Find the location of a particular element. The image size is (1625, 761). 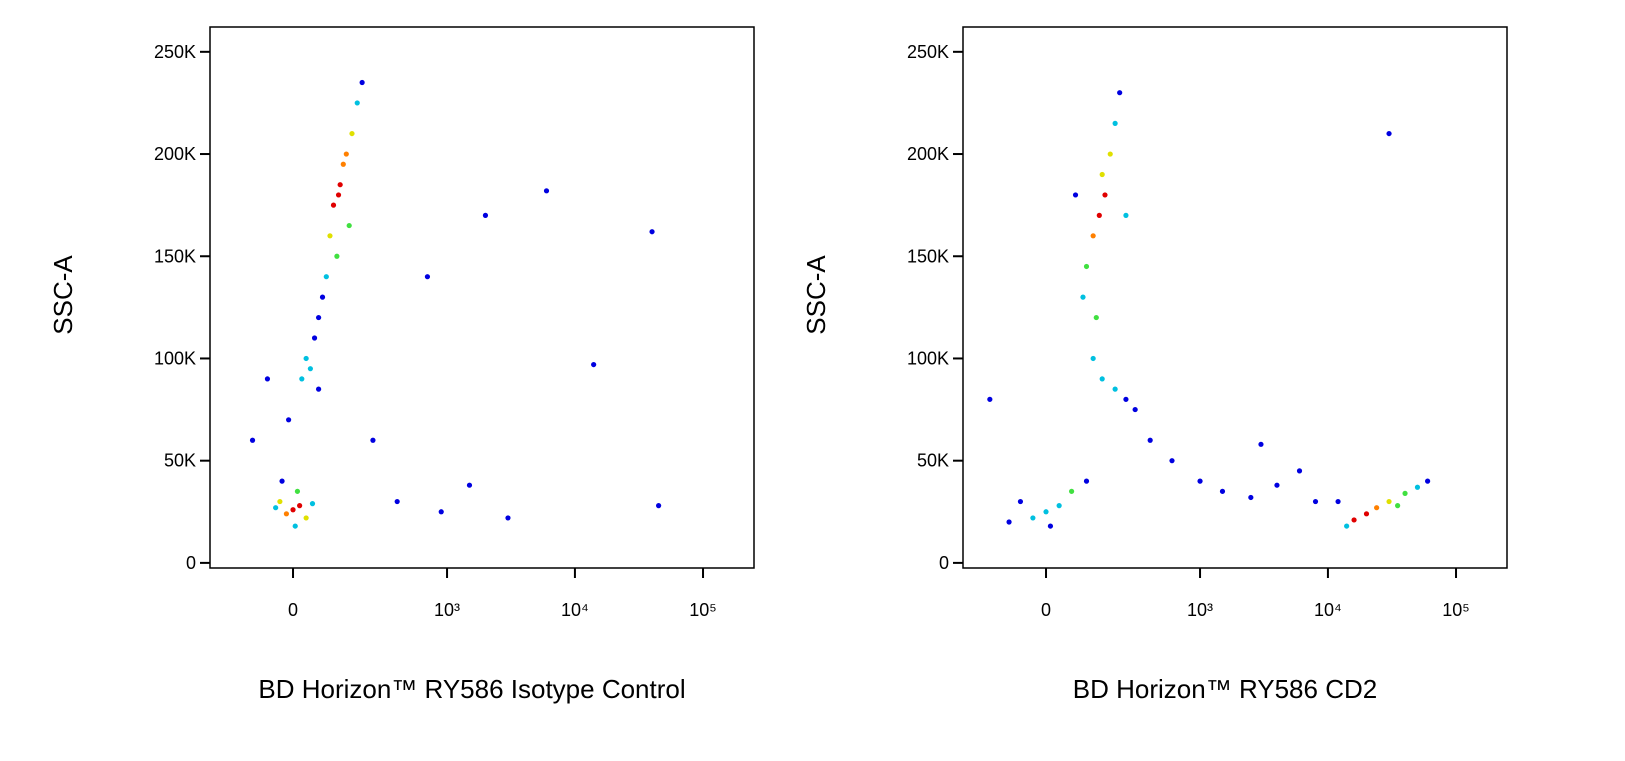

x-axis-label: BD Horizon™ RY586 Isotype Control is located at coordinates (471, 689).